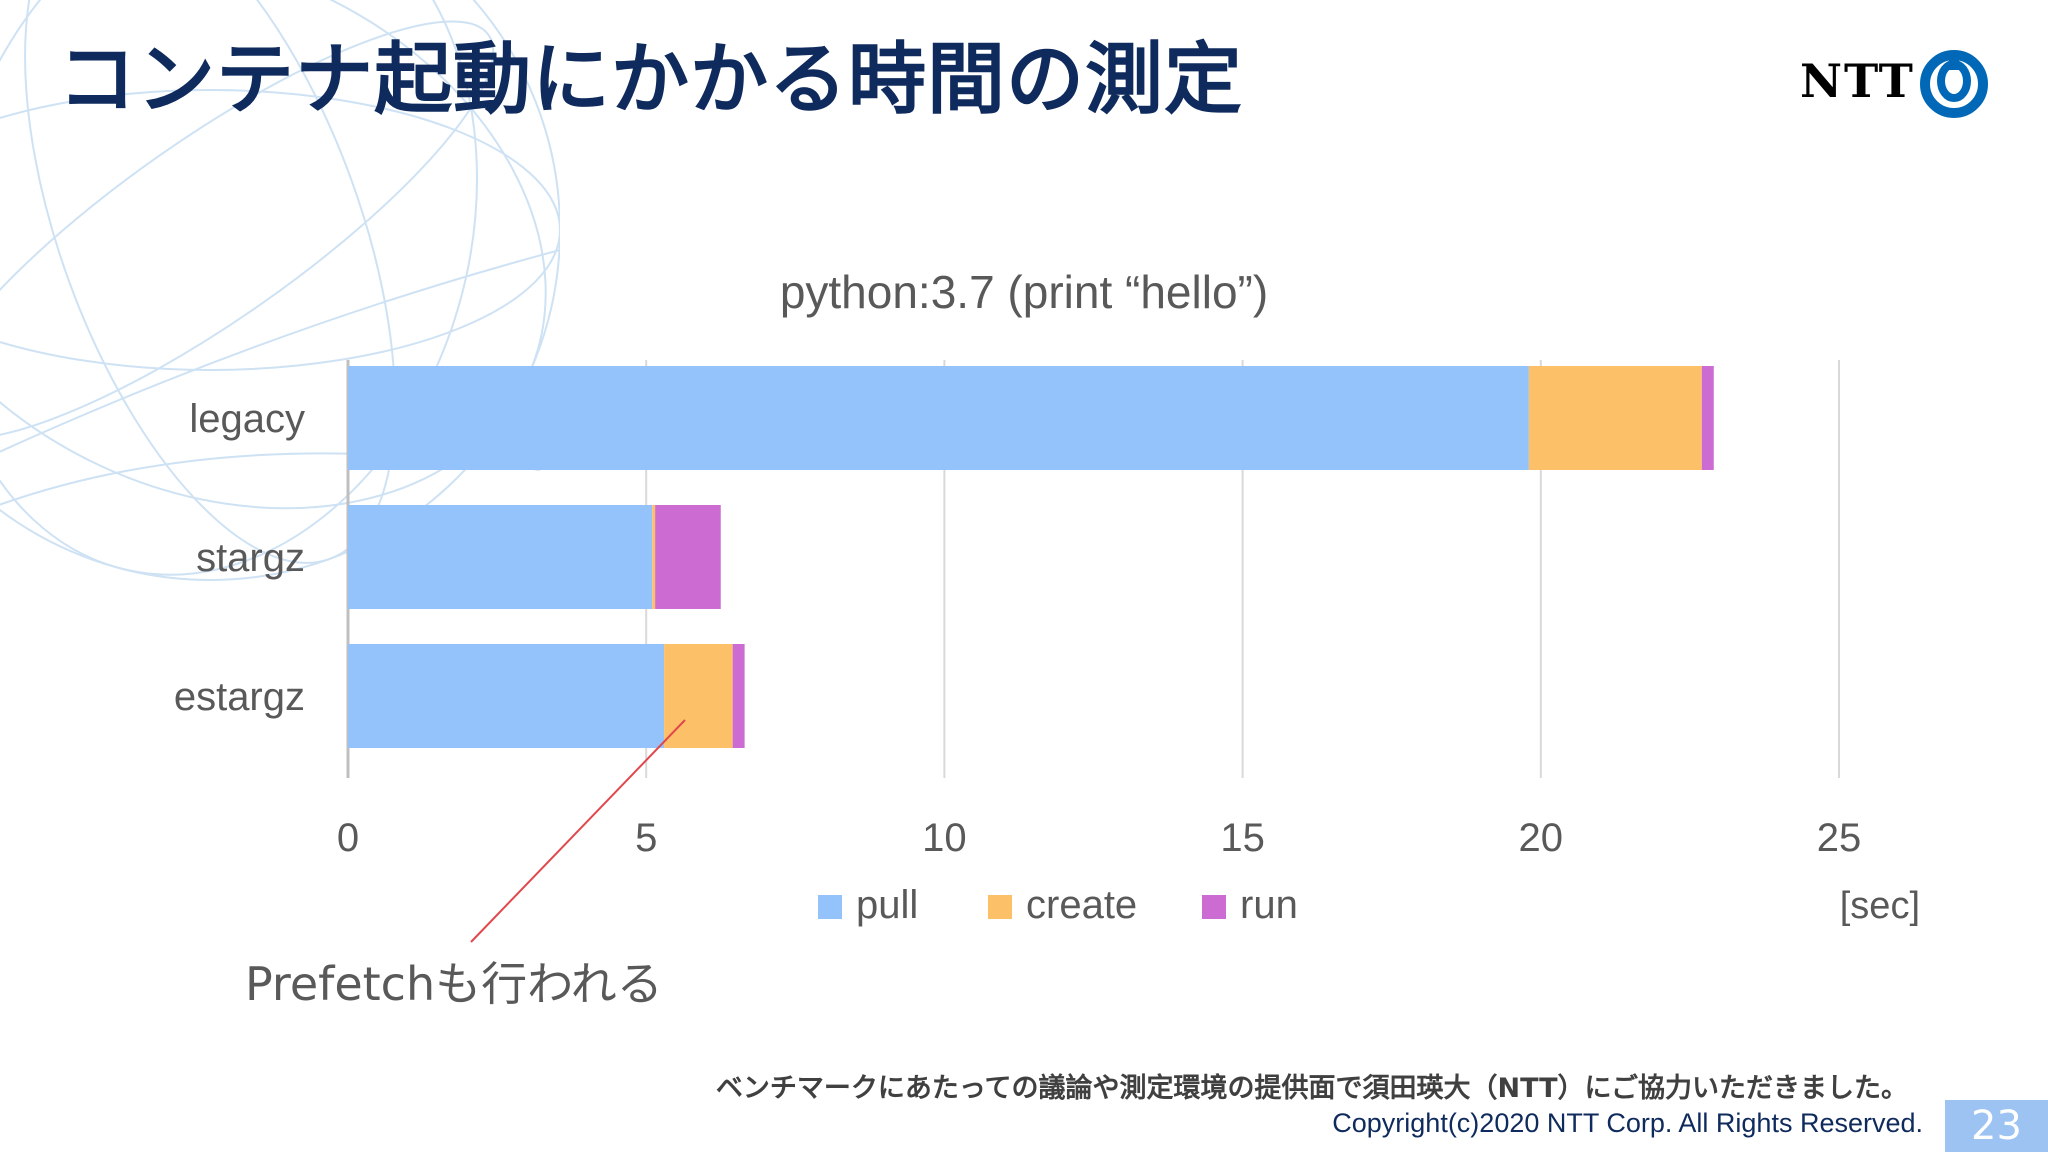 The width and height of the screenshot is (2048, 1152). I want to click on x-tick-label: 5, so click(646, 838).